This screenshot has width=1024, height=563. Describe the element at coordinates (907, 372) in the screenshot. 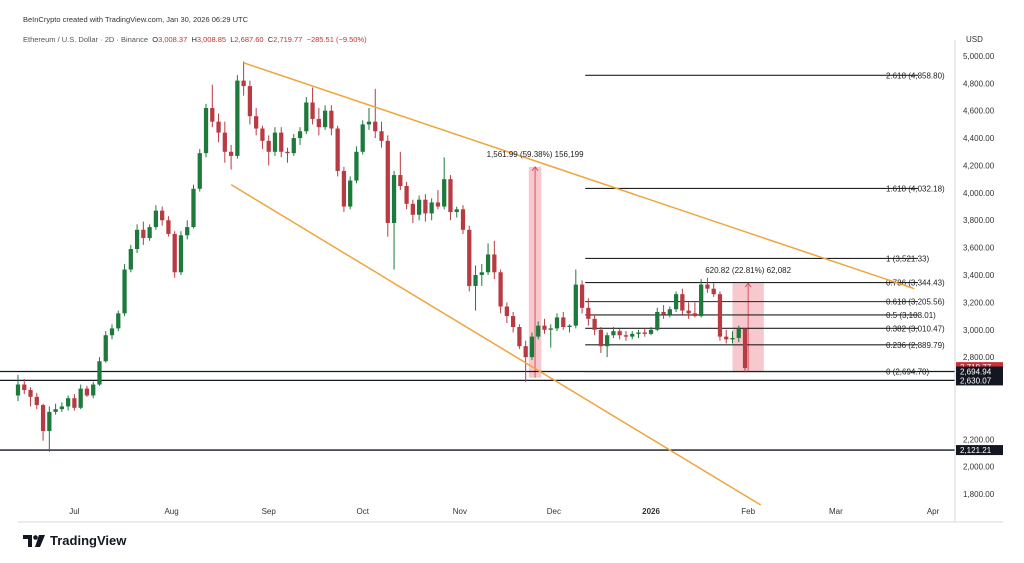

I see `fib-level-label: 0 (2,694.70)` at that location.